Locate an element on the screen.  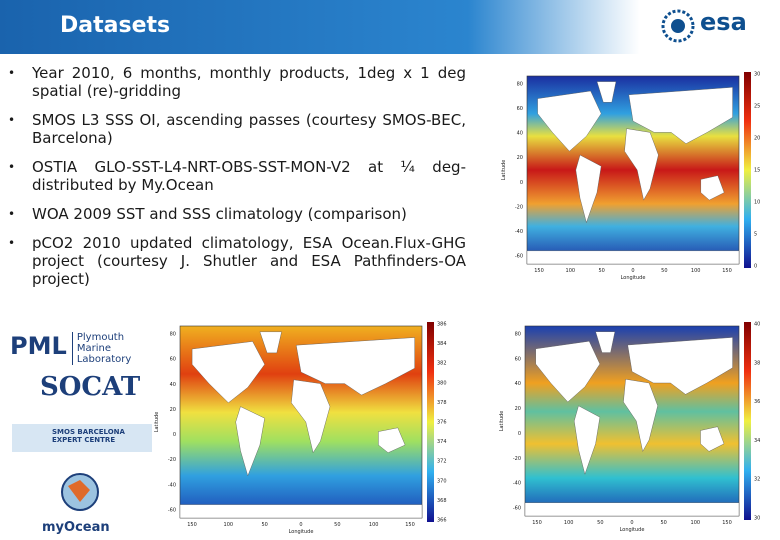
colorbar-tick-label: 366 is located at coordinates (442, 521).